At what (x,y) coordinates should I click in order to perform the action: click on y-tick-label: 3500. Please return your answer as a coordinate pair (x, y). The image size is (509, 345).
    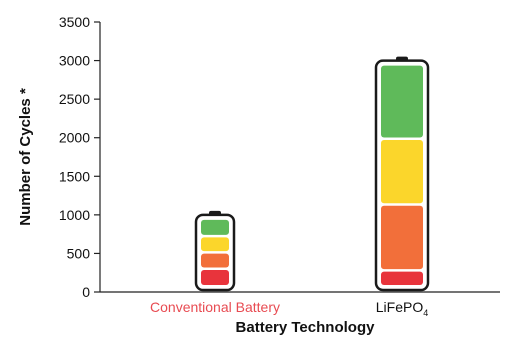
    Looking at the image, I should click on (74, 22).